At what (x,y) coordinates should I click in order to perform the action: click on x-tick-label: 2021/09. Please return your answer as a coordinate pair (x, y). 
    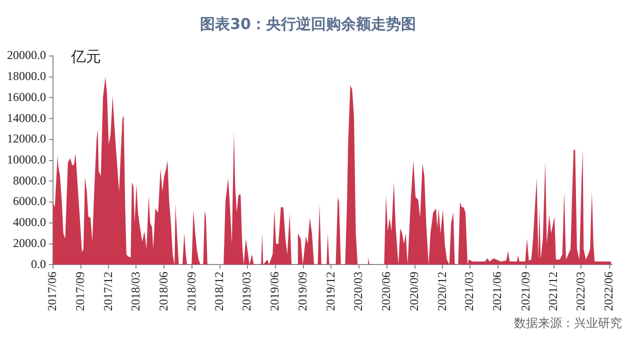
    Looking at the image, I should click on (525, 292).